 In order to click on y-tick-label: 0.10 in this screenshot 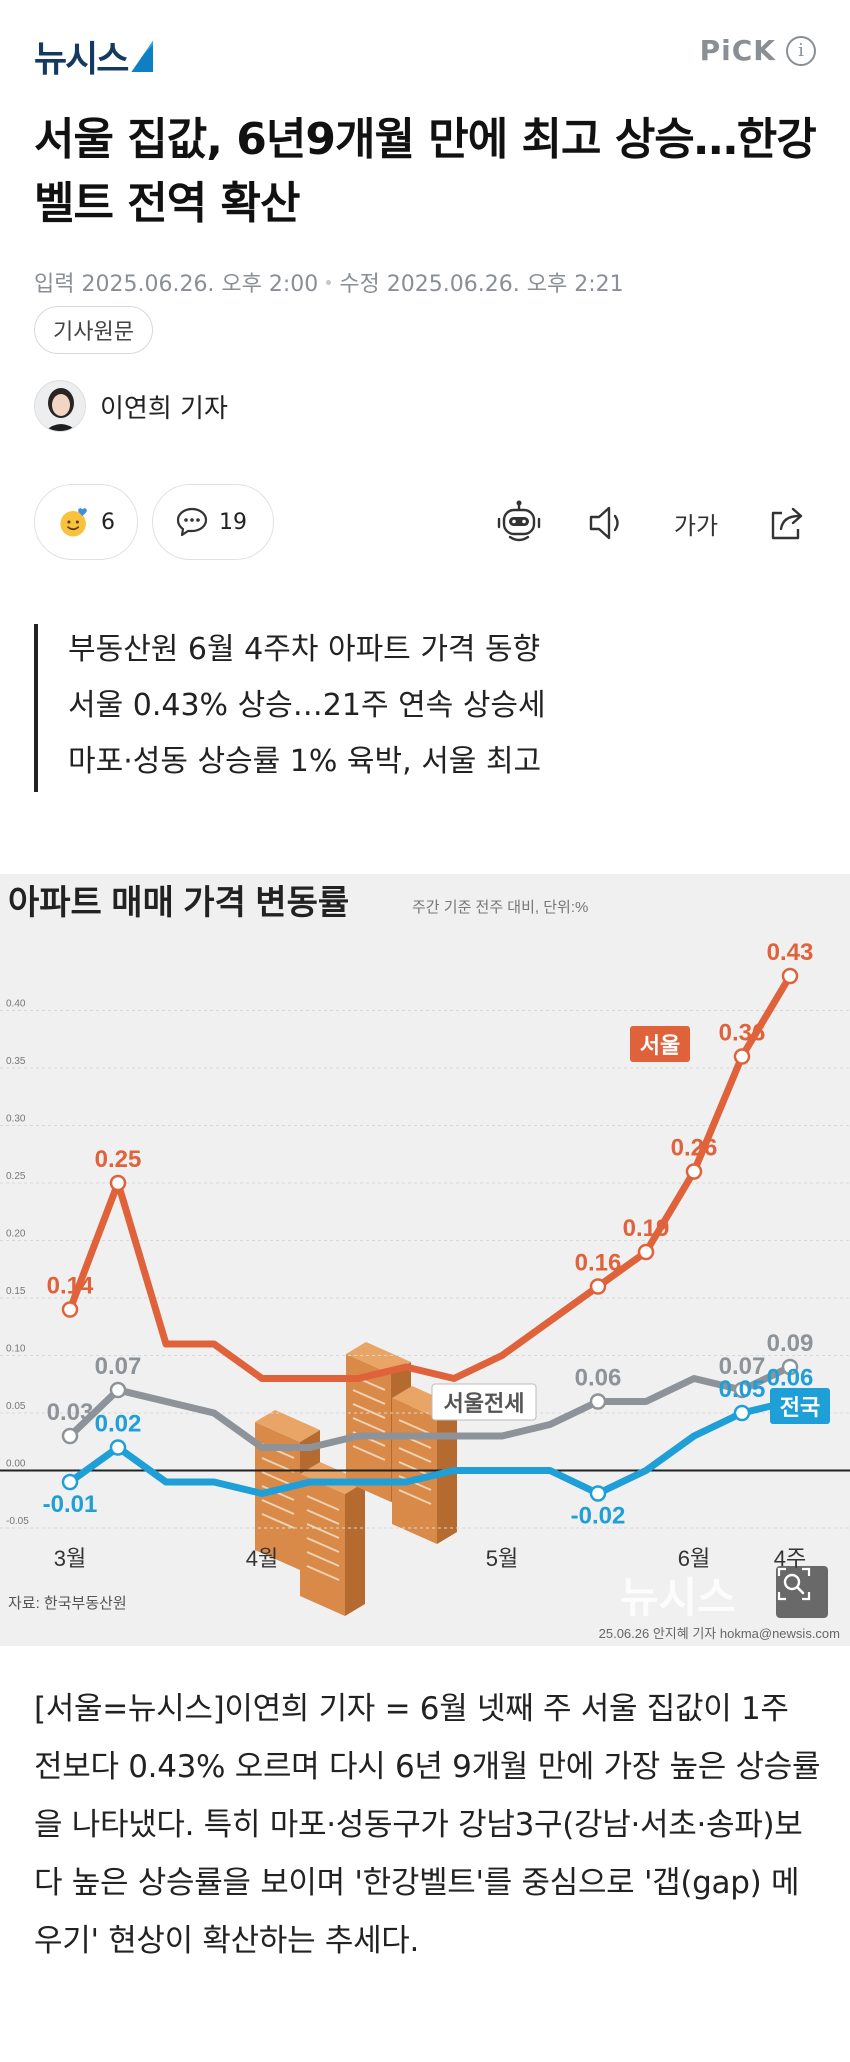, I will do `click(16, 1349)`.